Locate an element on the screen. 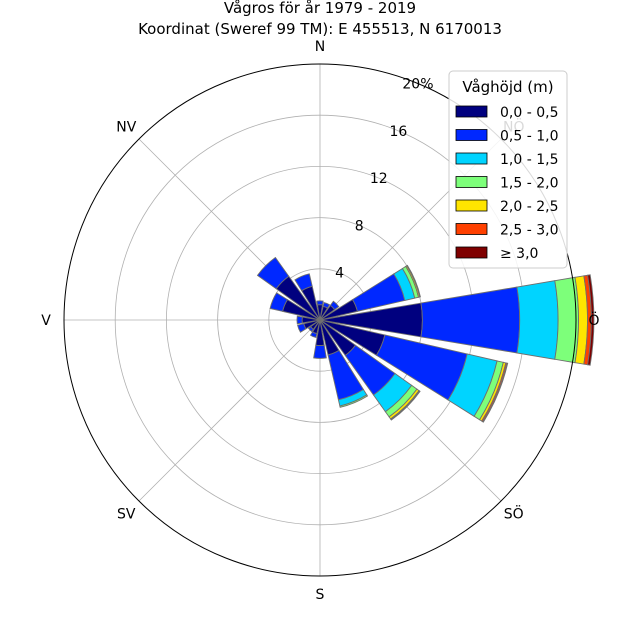  legend-label: 0,5 - 1,0 is located at coordinates (529, 137).